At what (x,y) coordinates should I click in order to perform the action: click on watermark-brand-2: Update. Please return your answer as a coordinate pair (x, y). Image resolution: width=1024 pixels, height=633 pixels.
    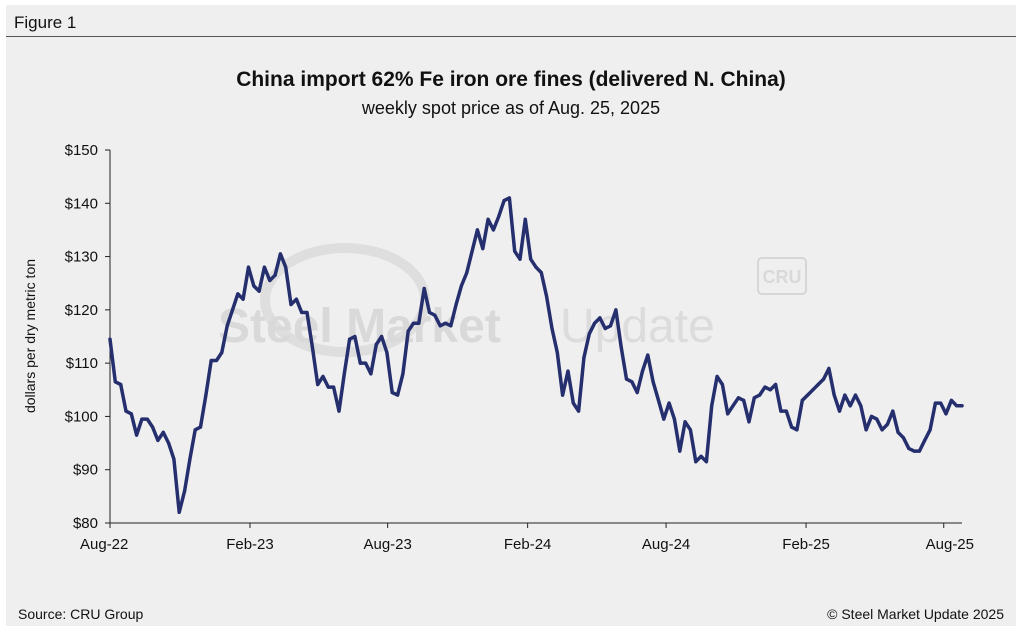
    Looking at the image, I should click on (637, 326).